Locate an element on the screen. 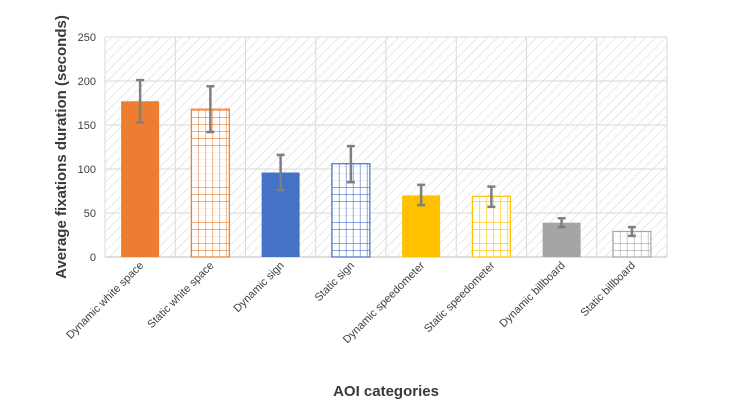 The image size is (753, 413). y-tick-label: 200 is located at coordinates (87, 82).